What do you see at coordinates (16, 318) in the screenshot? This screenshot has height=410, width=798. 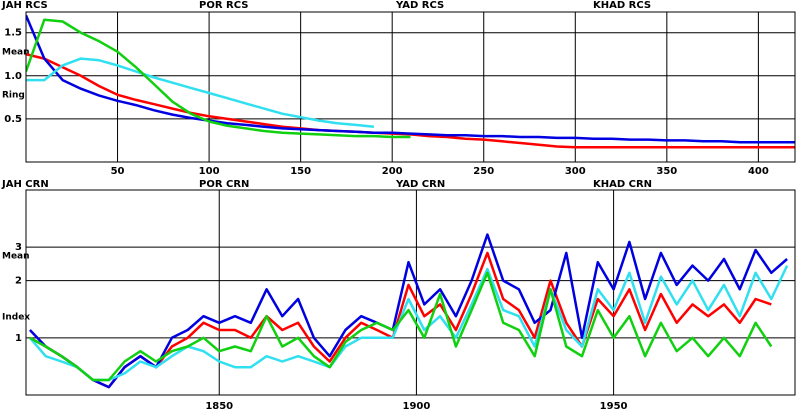 I see `y-axis-label: Index` at bounding box center [16, 318].